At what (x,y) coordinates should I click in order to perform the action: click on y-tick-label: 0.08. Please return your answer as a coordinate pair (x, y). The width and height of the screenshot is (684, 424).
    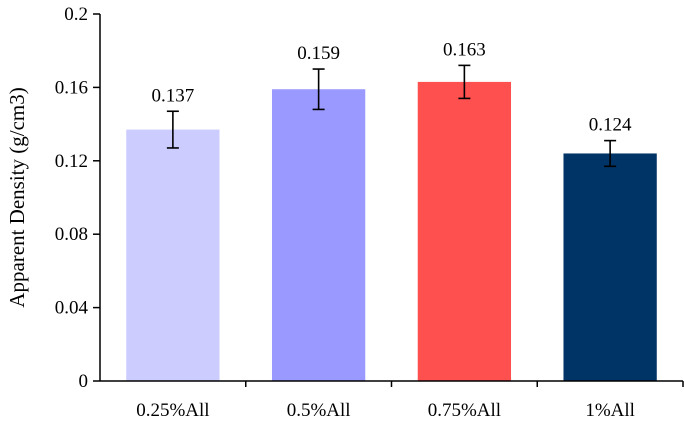
    Looking at the image, I should click on (71, 234).